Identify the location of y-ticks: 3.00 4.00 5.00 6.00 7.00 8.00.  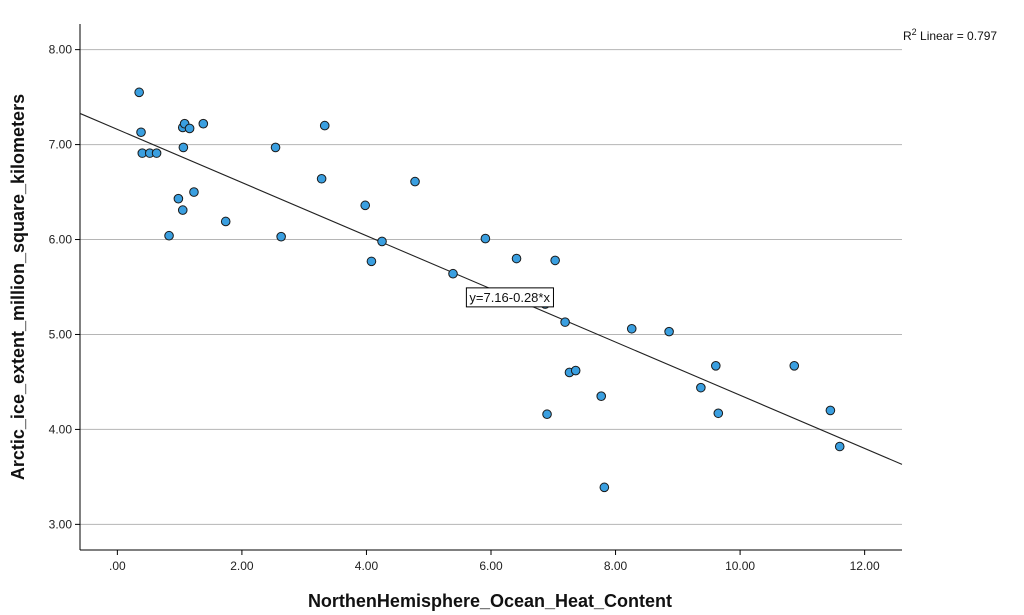
(64, 287).